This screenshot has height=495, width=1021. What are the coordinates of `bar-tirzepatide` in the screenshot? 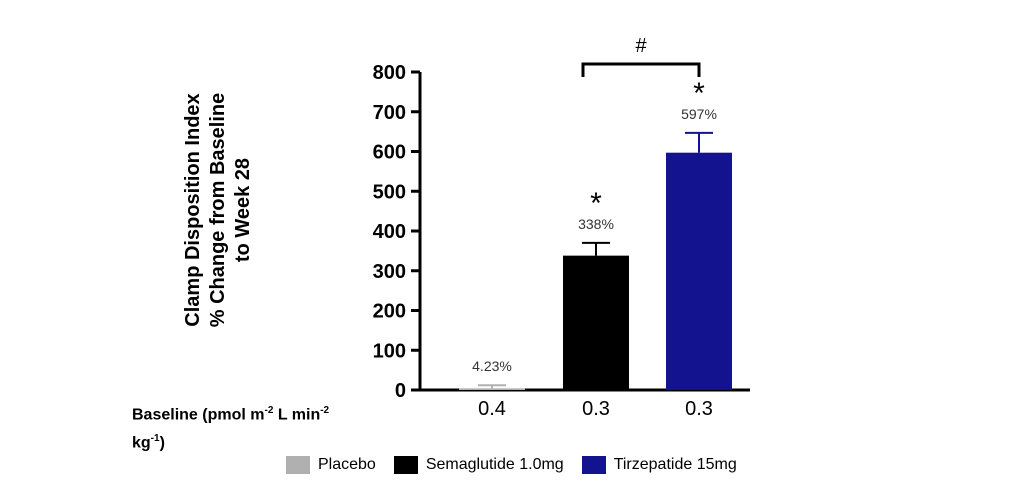 It's located at (699, 271).